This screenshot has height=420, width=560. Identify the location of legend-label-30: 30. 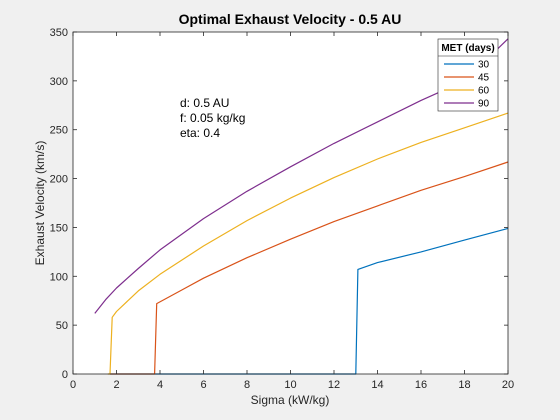
(484, 65).